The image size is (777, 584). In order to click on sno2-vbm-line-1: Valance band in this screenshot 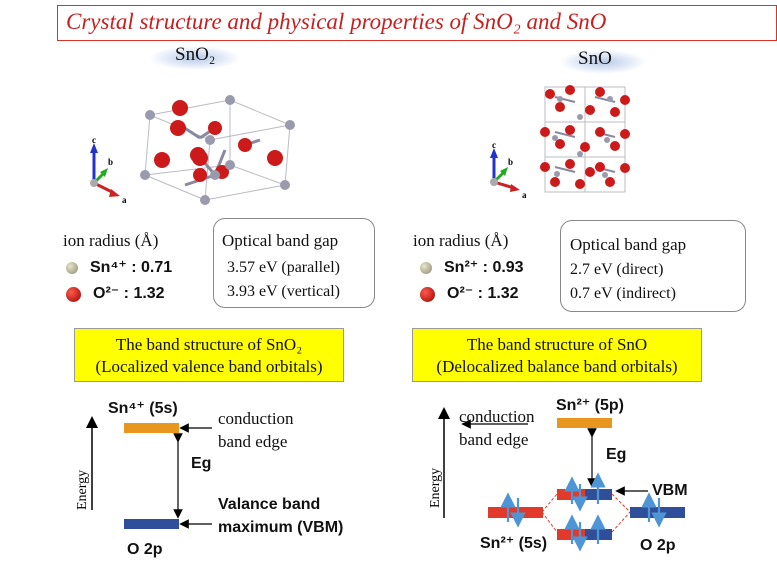, I will do `click(269, 504)`.